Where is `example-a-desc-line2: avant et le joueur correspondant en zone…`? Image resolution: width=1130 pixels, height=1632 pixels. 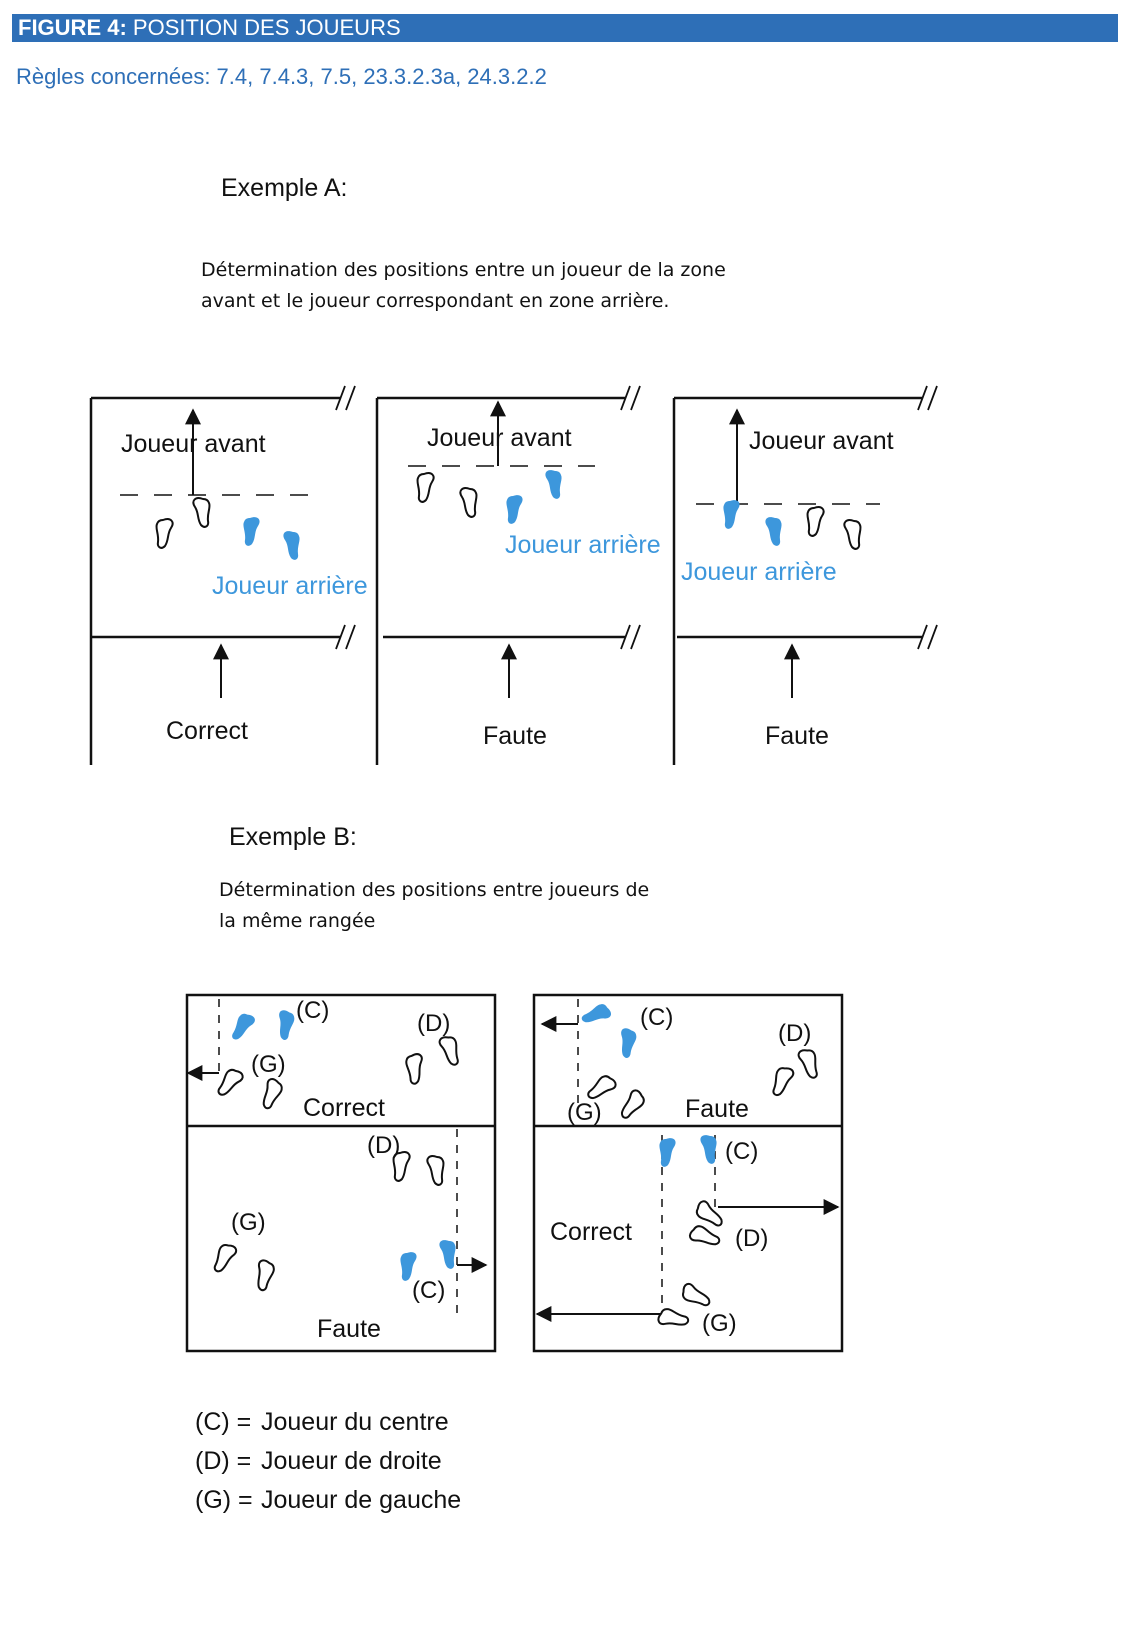 example-a-desc-line2: avant et le joueur correspondant en zone… is located at coordinates (435, 301).